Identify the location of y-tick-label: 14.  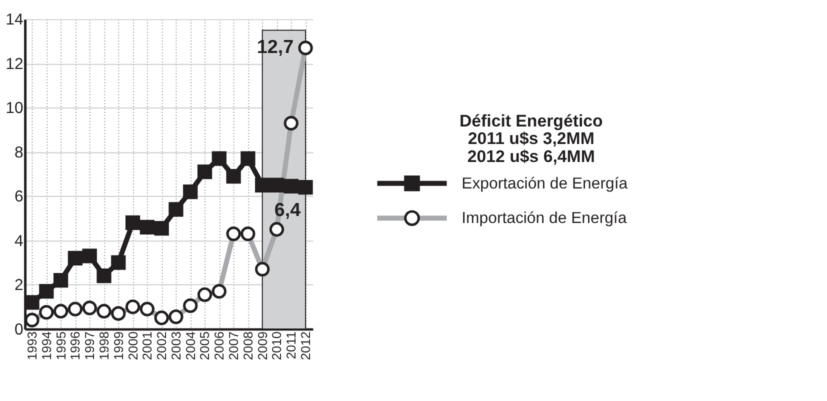
(15, 20).